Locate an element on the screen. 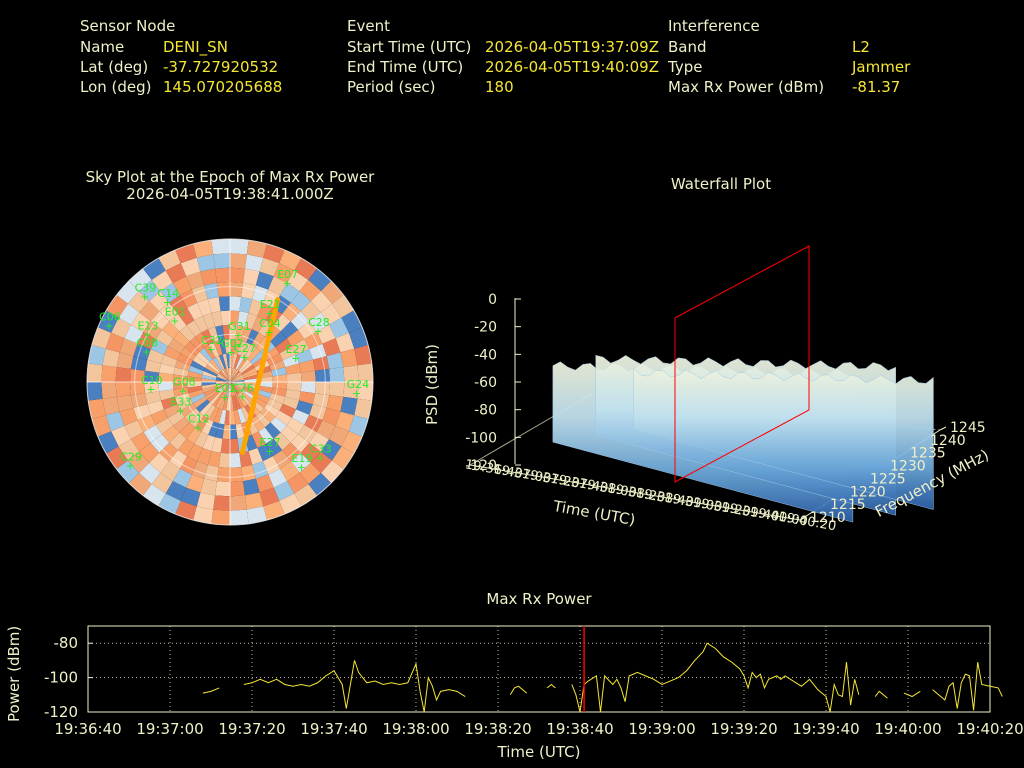 This screenshot has width=1024, height=768. satellite-label: E07 is located at coordinates (287, 274).